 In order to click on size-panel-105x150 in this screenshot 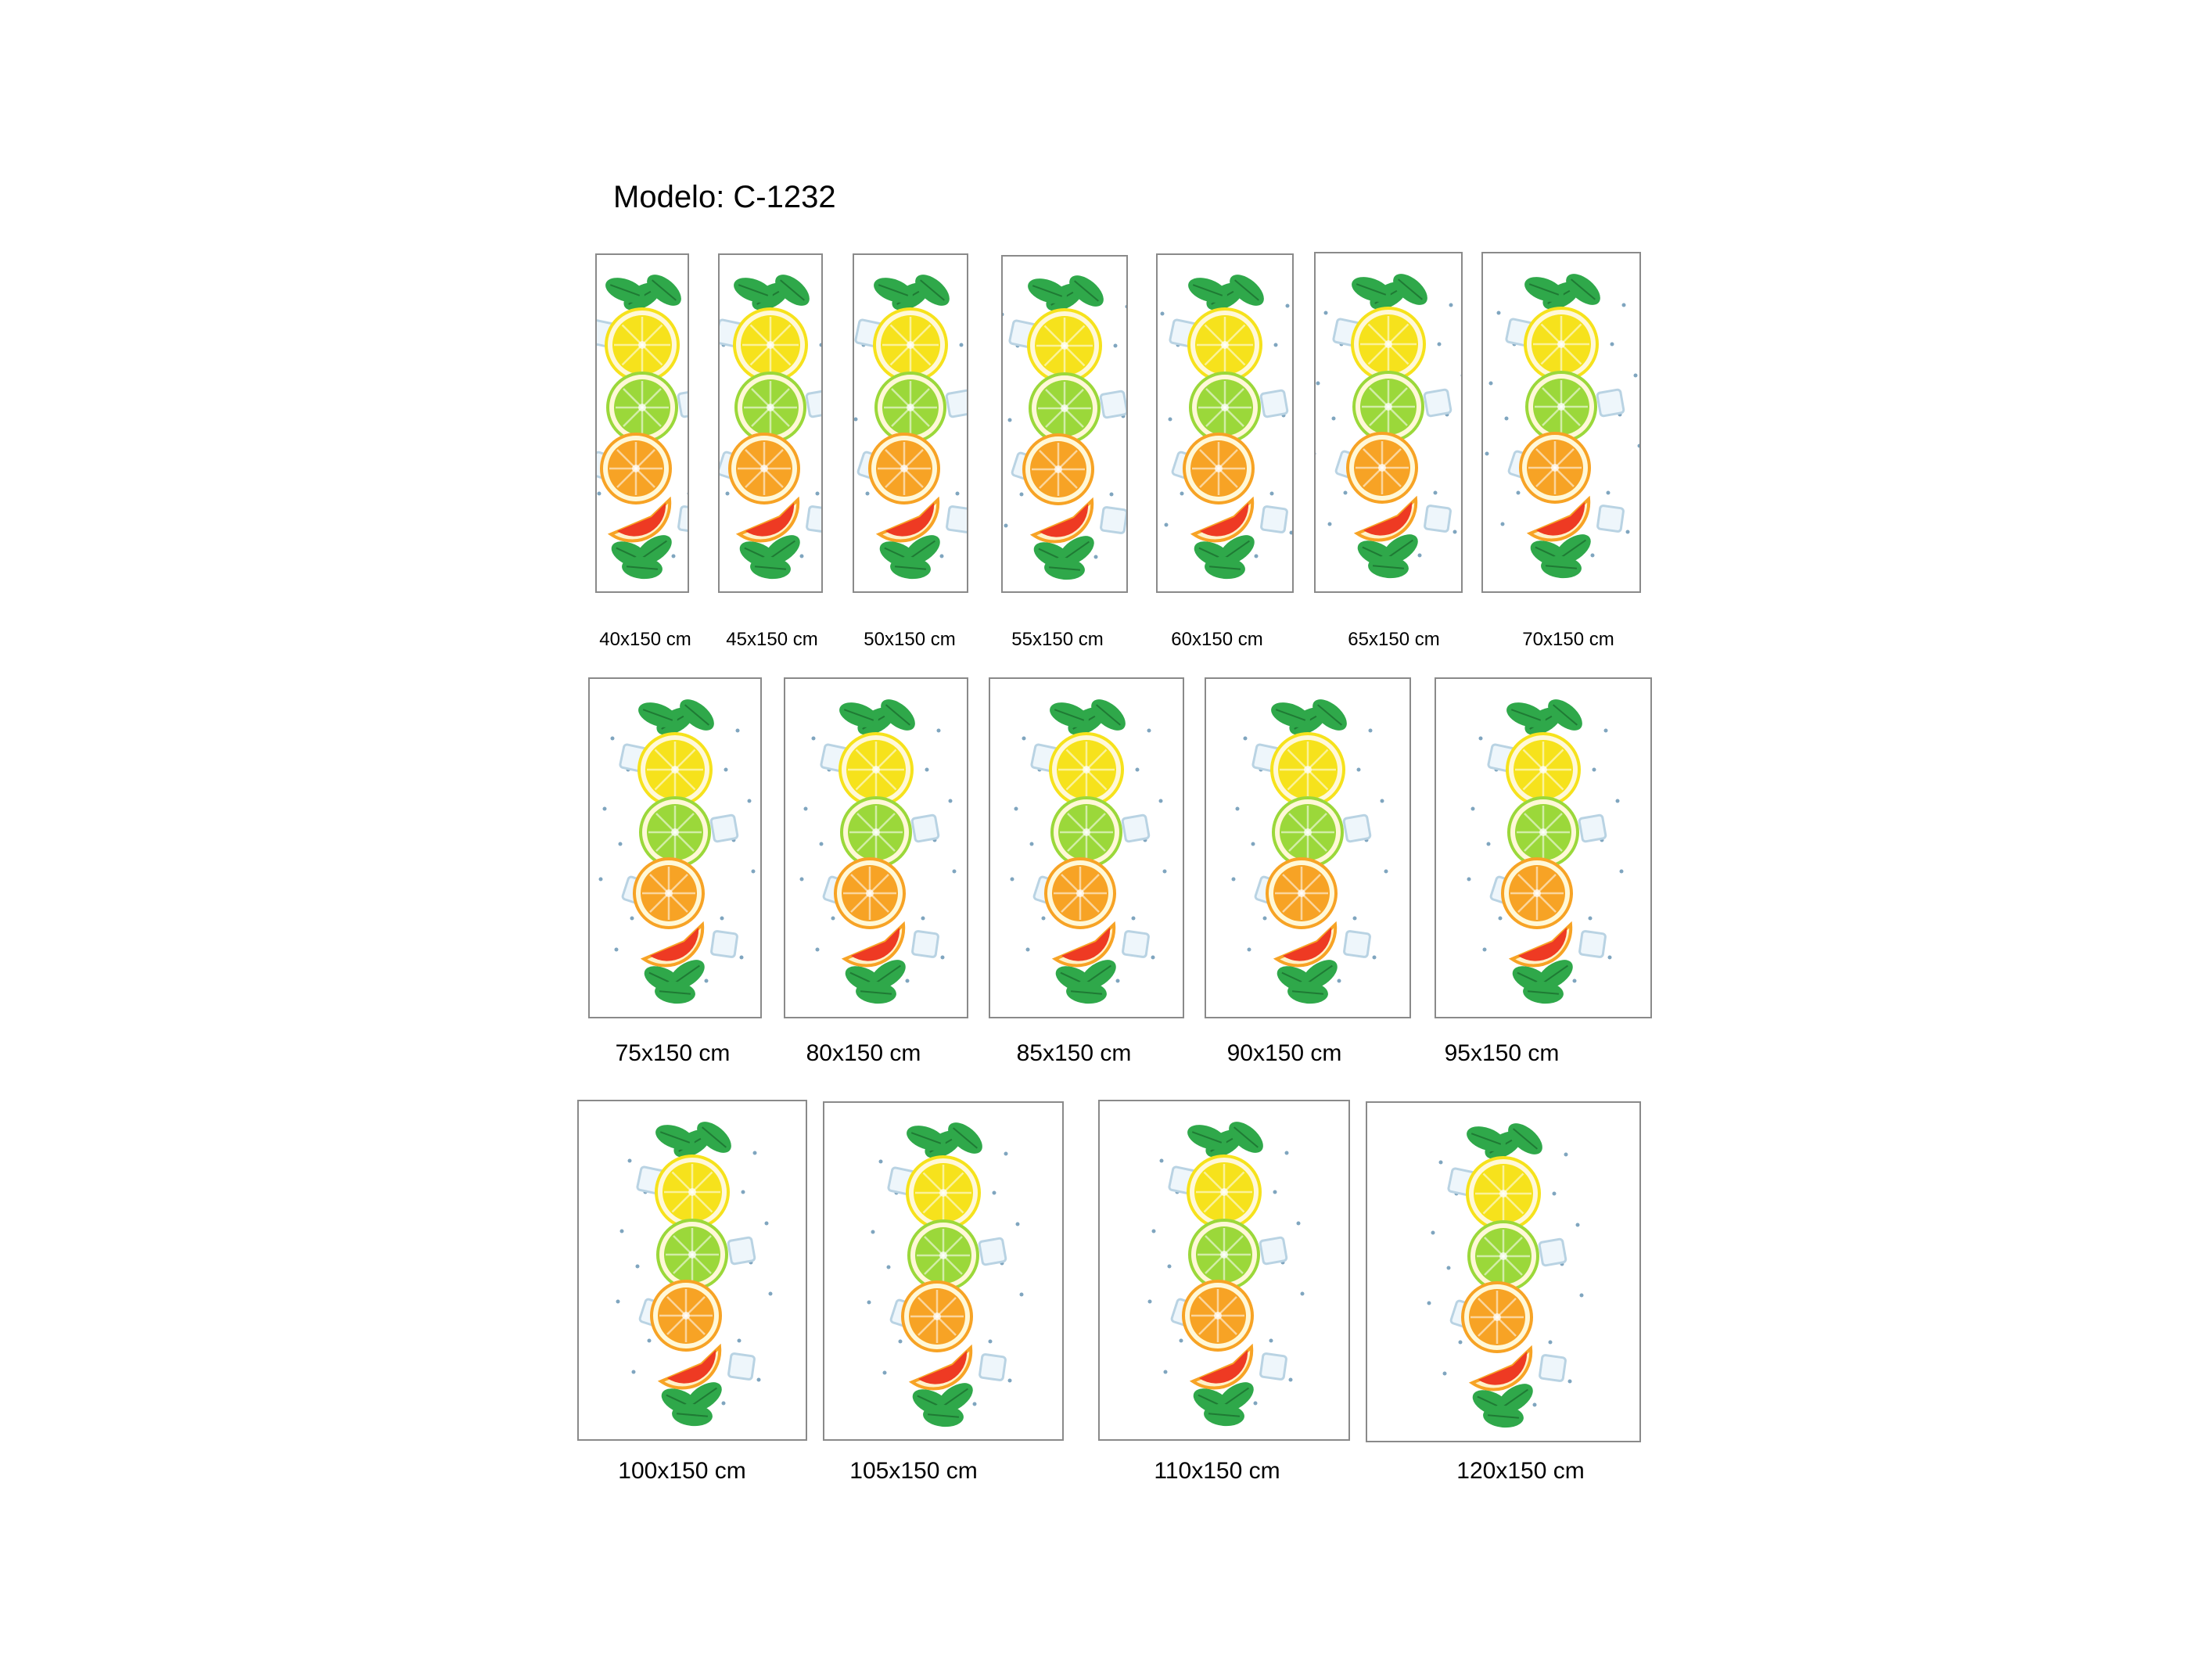, I will do `click(943, 1271)`.